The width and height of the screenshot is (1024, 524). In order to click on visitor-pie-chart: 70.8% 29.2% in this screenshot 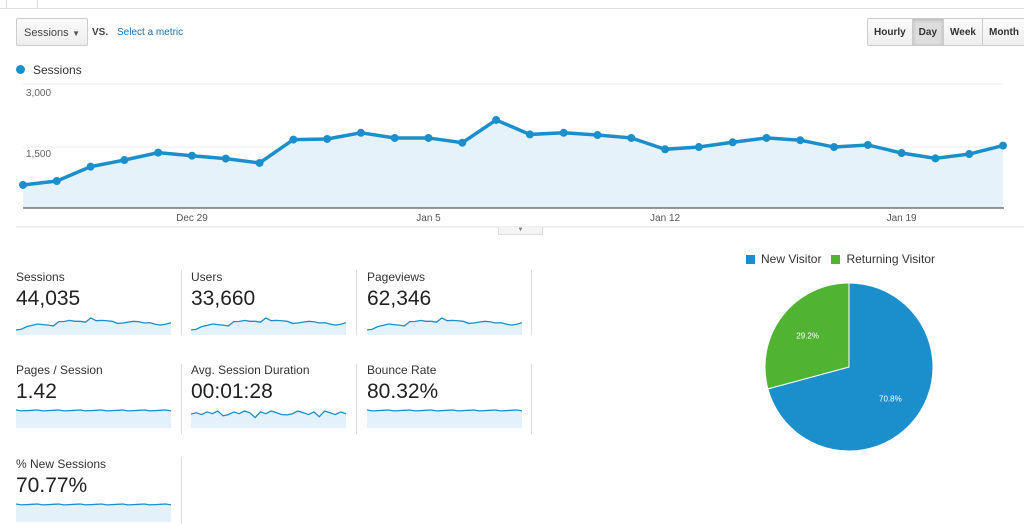, I will do `click(849, 367)`.